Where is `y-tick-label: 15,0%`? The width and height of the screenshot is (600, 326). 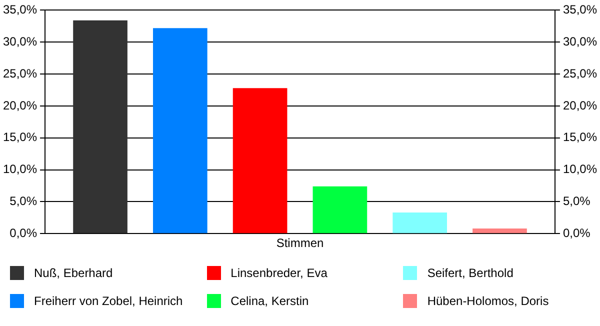 y-tick-label: 15,0% is located at coordinates (20, 137).